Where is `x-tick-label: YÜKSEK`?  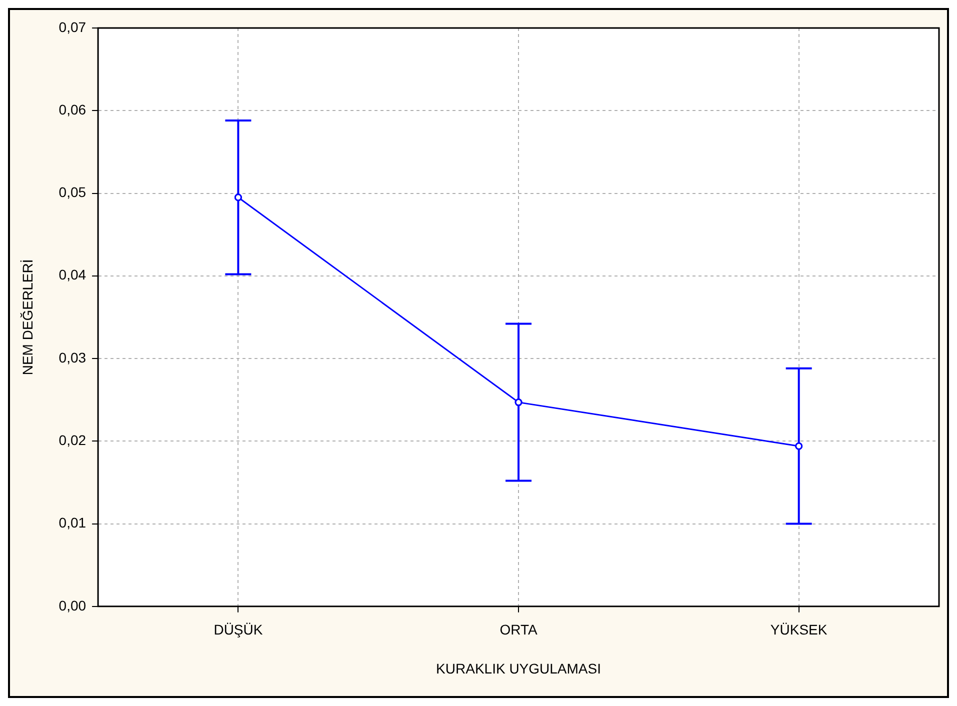
x-tick-label: YÜKSEK is located at coordinates (799, 630).